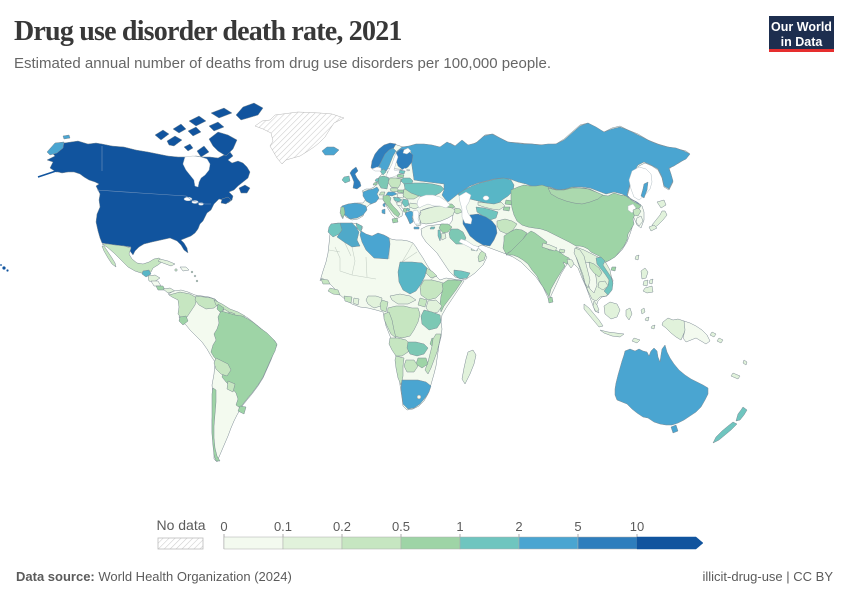  Describe the element at coordinates (342, 526) in the screenshot. I see `svg-text: 0.2` at that location.